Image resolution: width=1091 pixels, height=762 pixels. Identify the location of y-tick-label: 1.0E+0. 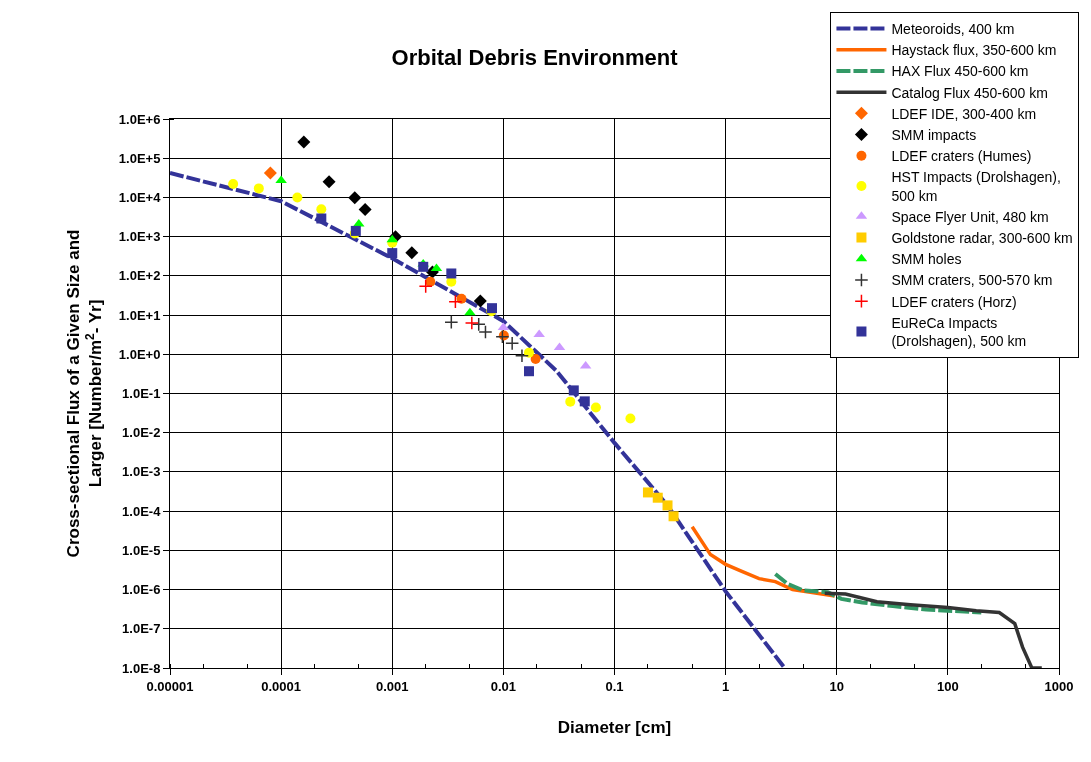
(139, 354).